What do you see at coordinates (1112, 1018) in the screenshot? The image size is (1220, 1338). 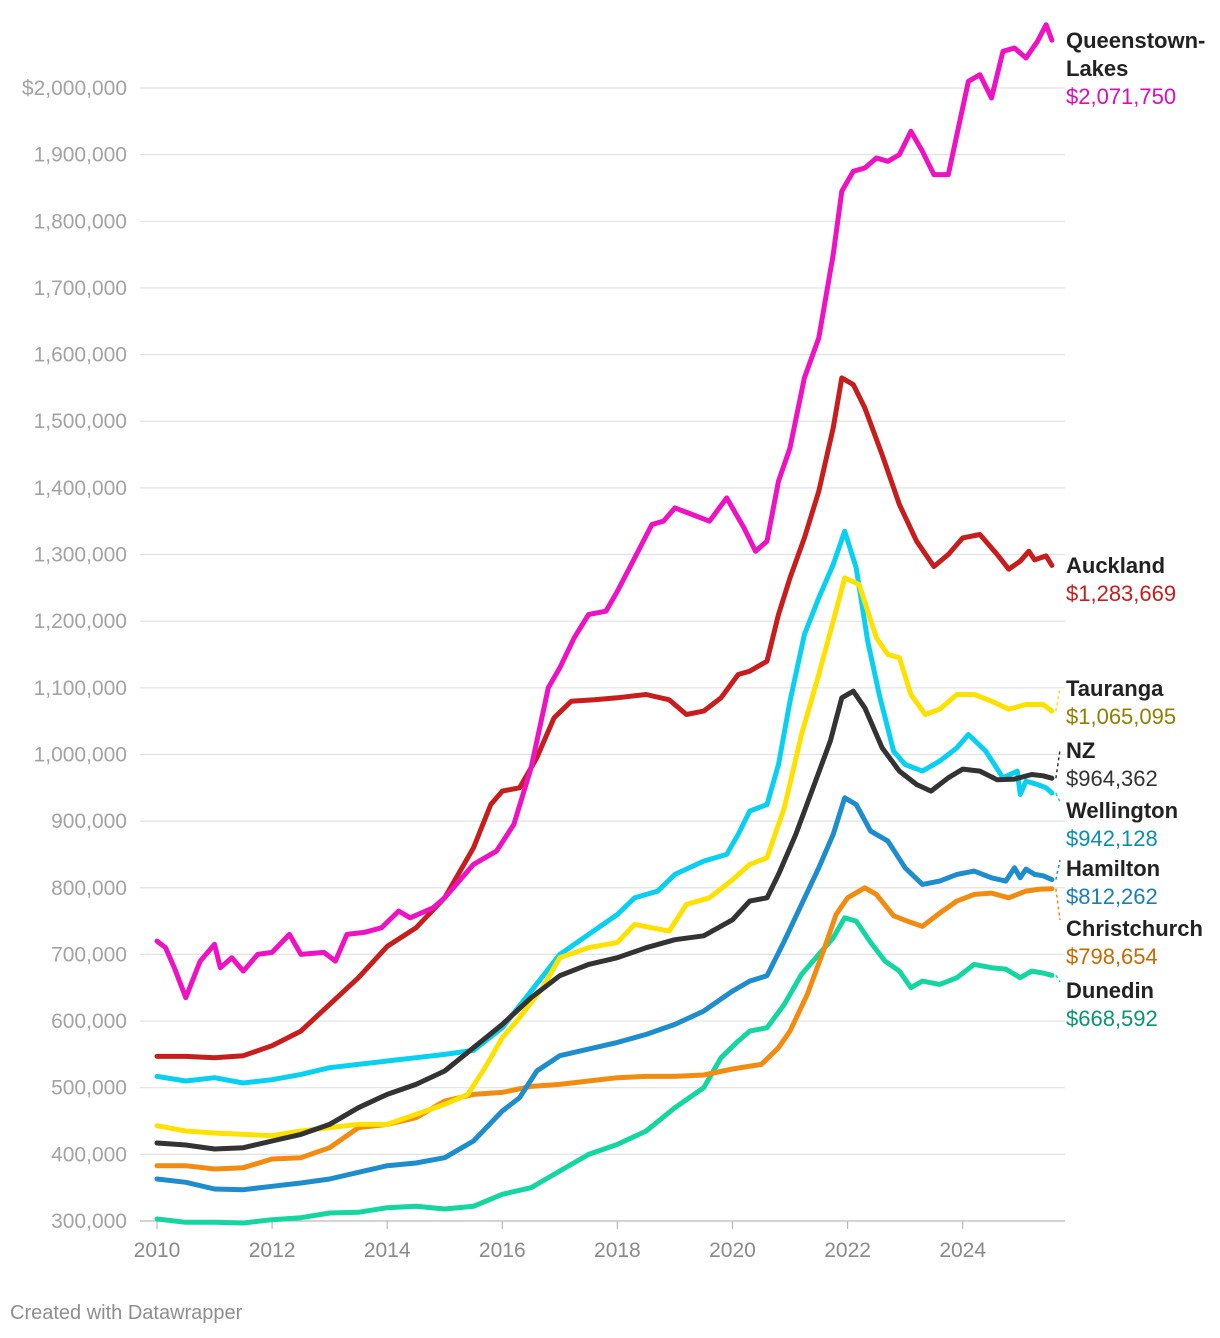 I see `series-value-label: $668,592` at bounding box center [1112, 1018].